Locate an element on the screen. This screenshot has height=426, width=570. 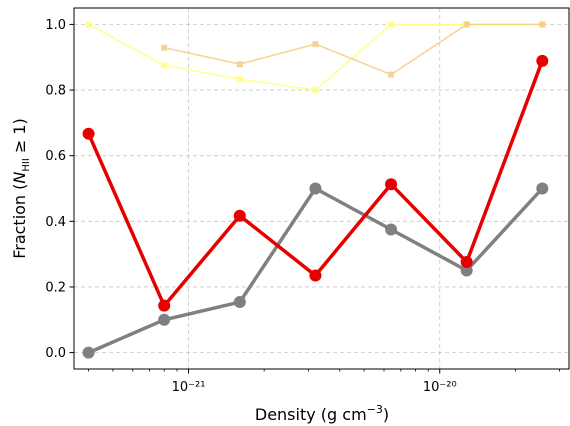
y-tick-label: 1.0 is located at coordinates (55, 25).